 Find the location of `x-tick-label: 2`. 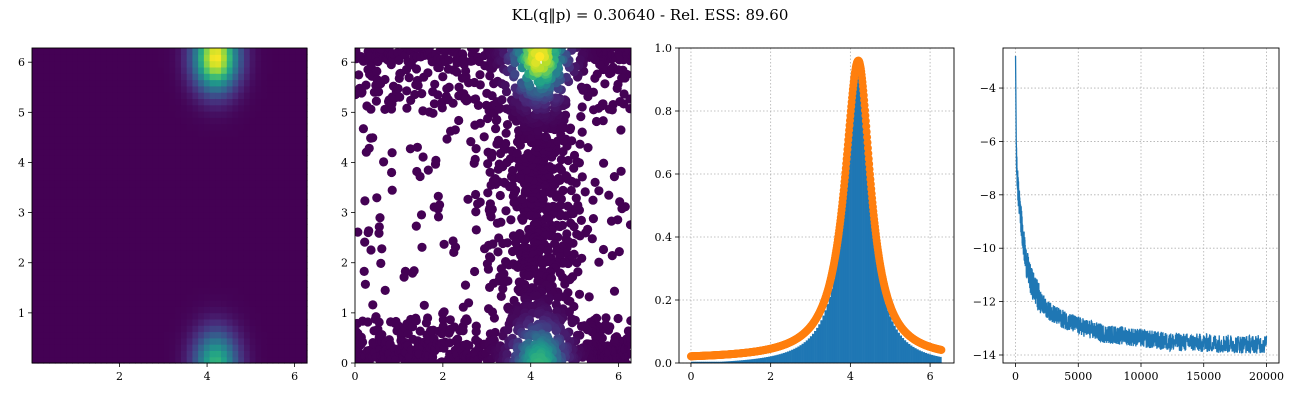

x-tick-label: 2 is located at coordinates (119, 376).